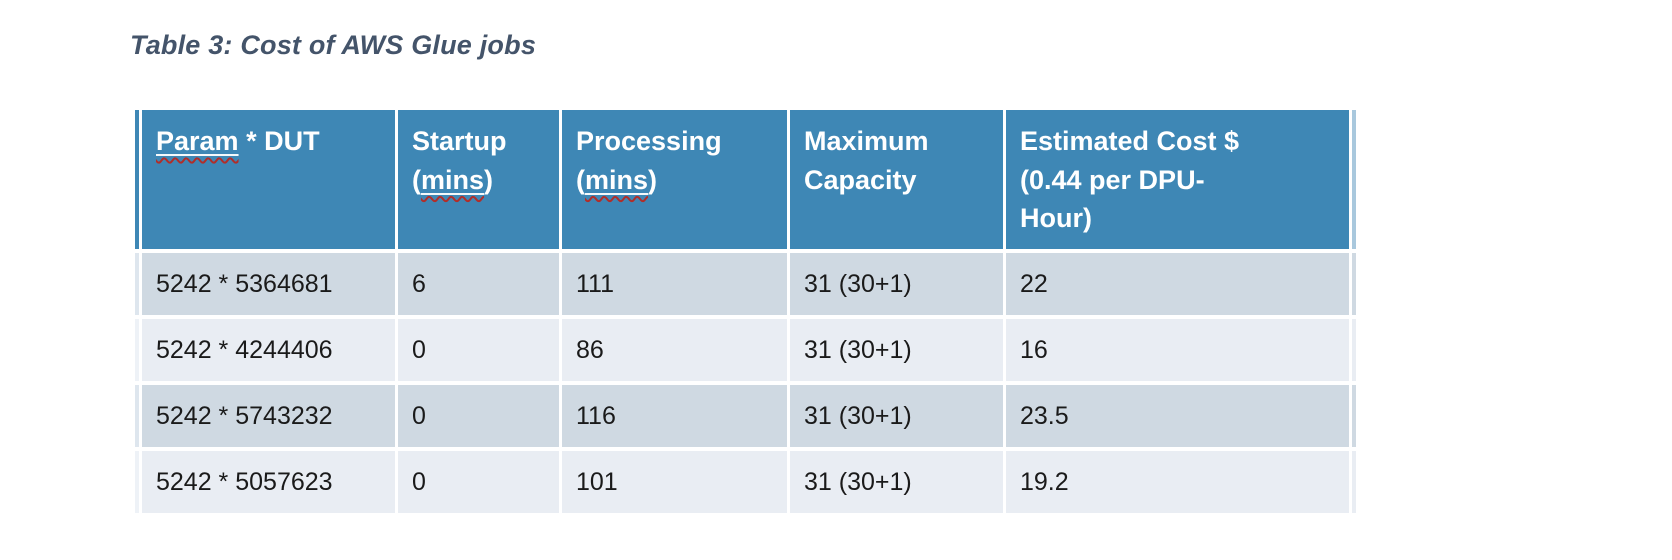  What do you see at coordinates (1177, 284) in the screenshot?
I see `cell-estimated-cost: 22` at bounding box center [1177, 284].